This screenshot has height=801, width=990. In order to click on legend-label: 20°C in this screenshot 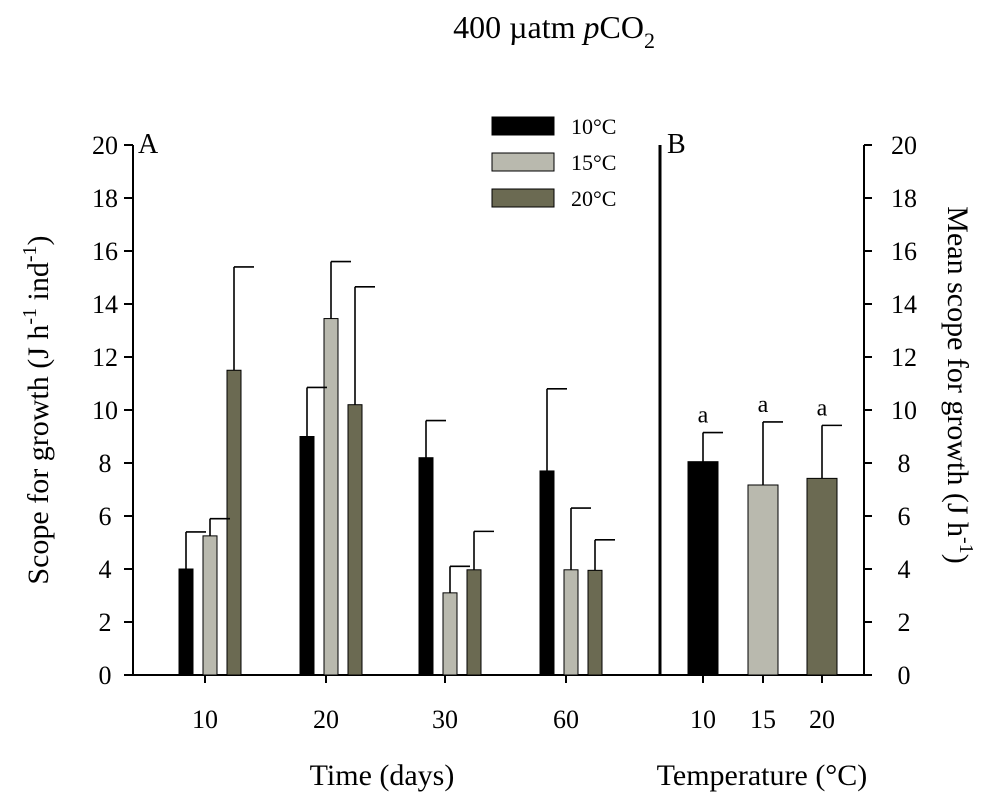, I will do `click(593, 198)`.